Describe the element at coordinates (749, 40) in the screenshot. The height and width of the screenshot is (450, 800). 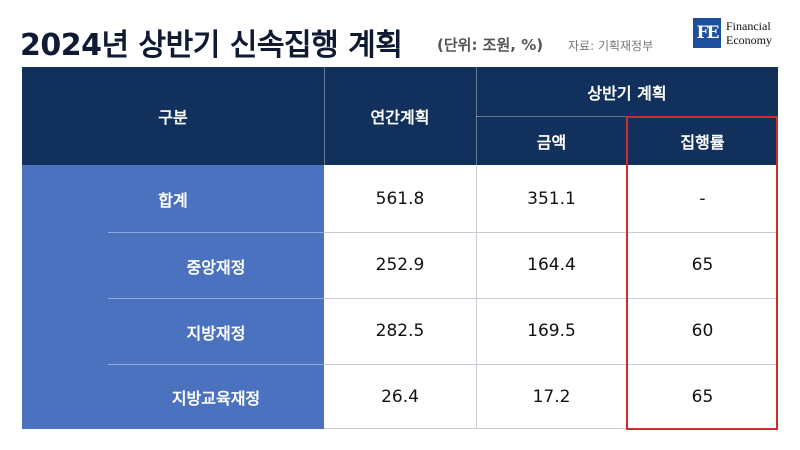
I see `logo-text-line2: Economy` at that location.